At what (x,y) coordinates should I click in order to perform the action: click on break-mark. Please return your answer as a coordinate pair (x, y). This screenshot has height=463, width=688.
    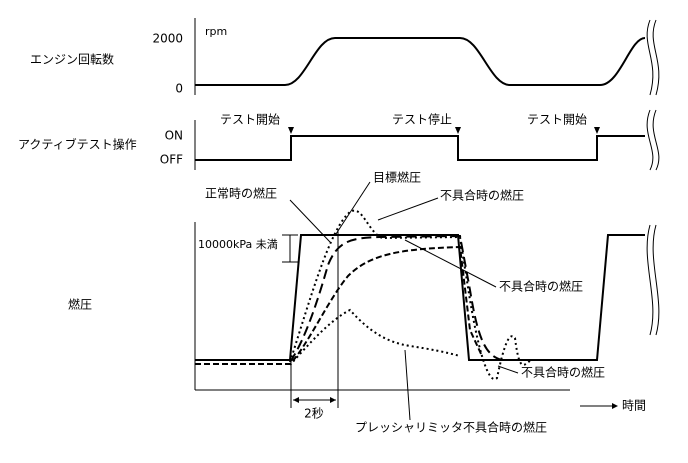
    Looking at the image, I should click on (653, 177).